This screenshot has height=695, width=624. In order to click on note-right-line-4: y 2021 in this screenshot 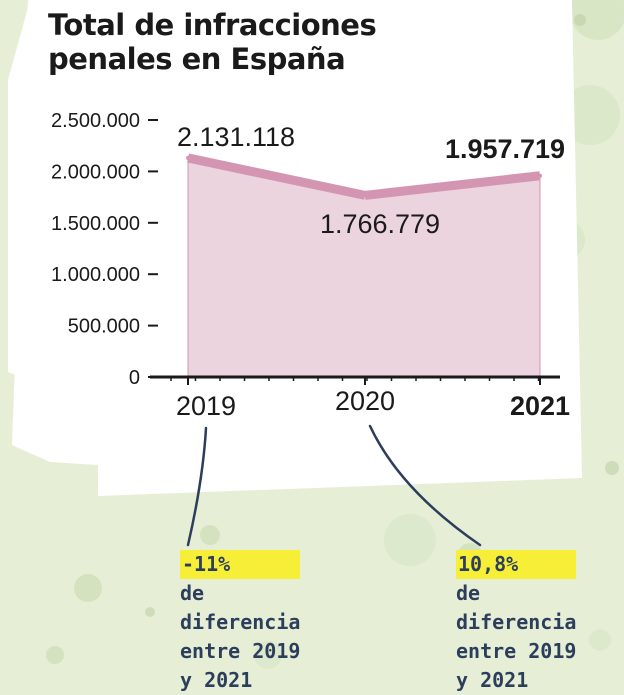, I will do `click(492, 680)`.